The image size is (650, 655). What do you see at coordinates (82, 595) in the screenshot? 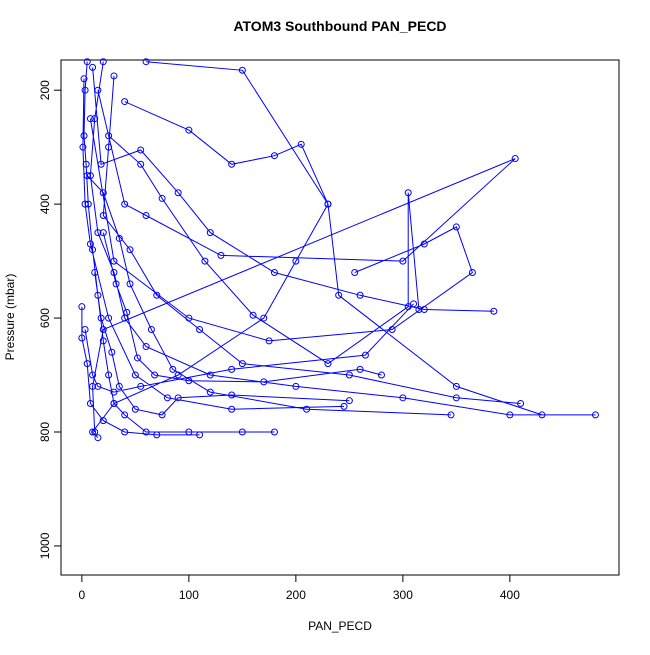
I see `x-tick-label: 0` at bounding box center [82, 595].